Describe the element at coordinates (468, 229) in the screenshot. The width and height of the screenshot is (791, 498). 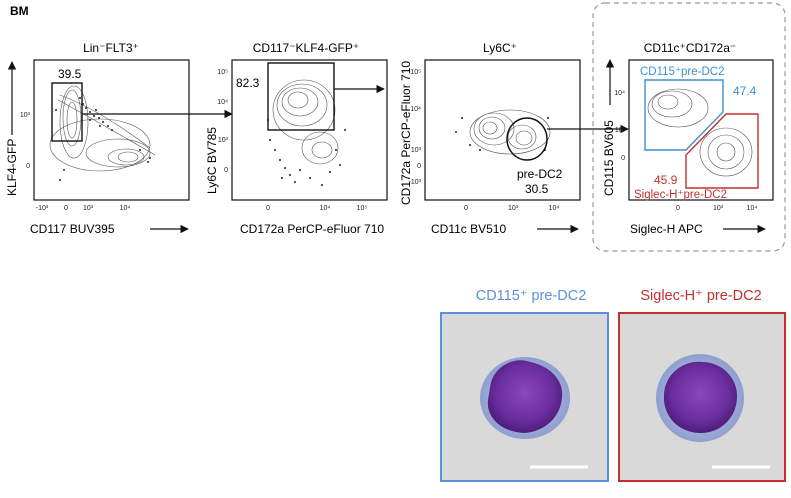
I see `x-axis-label: CD11c BV510` at that location.